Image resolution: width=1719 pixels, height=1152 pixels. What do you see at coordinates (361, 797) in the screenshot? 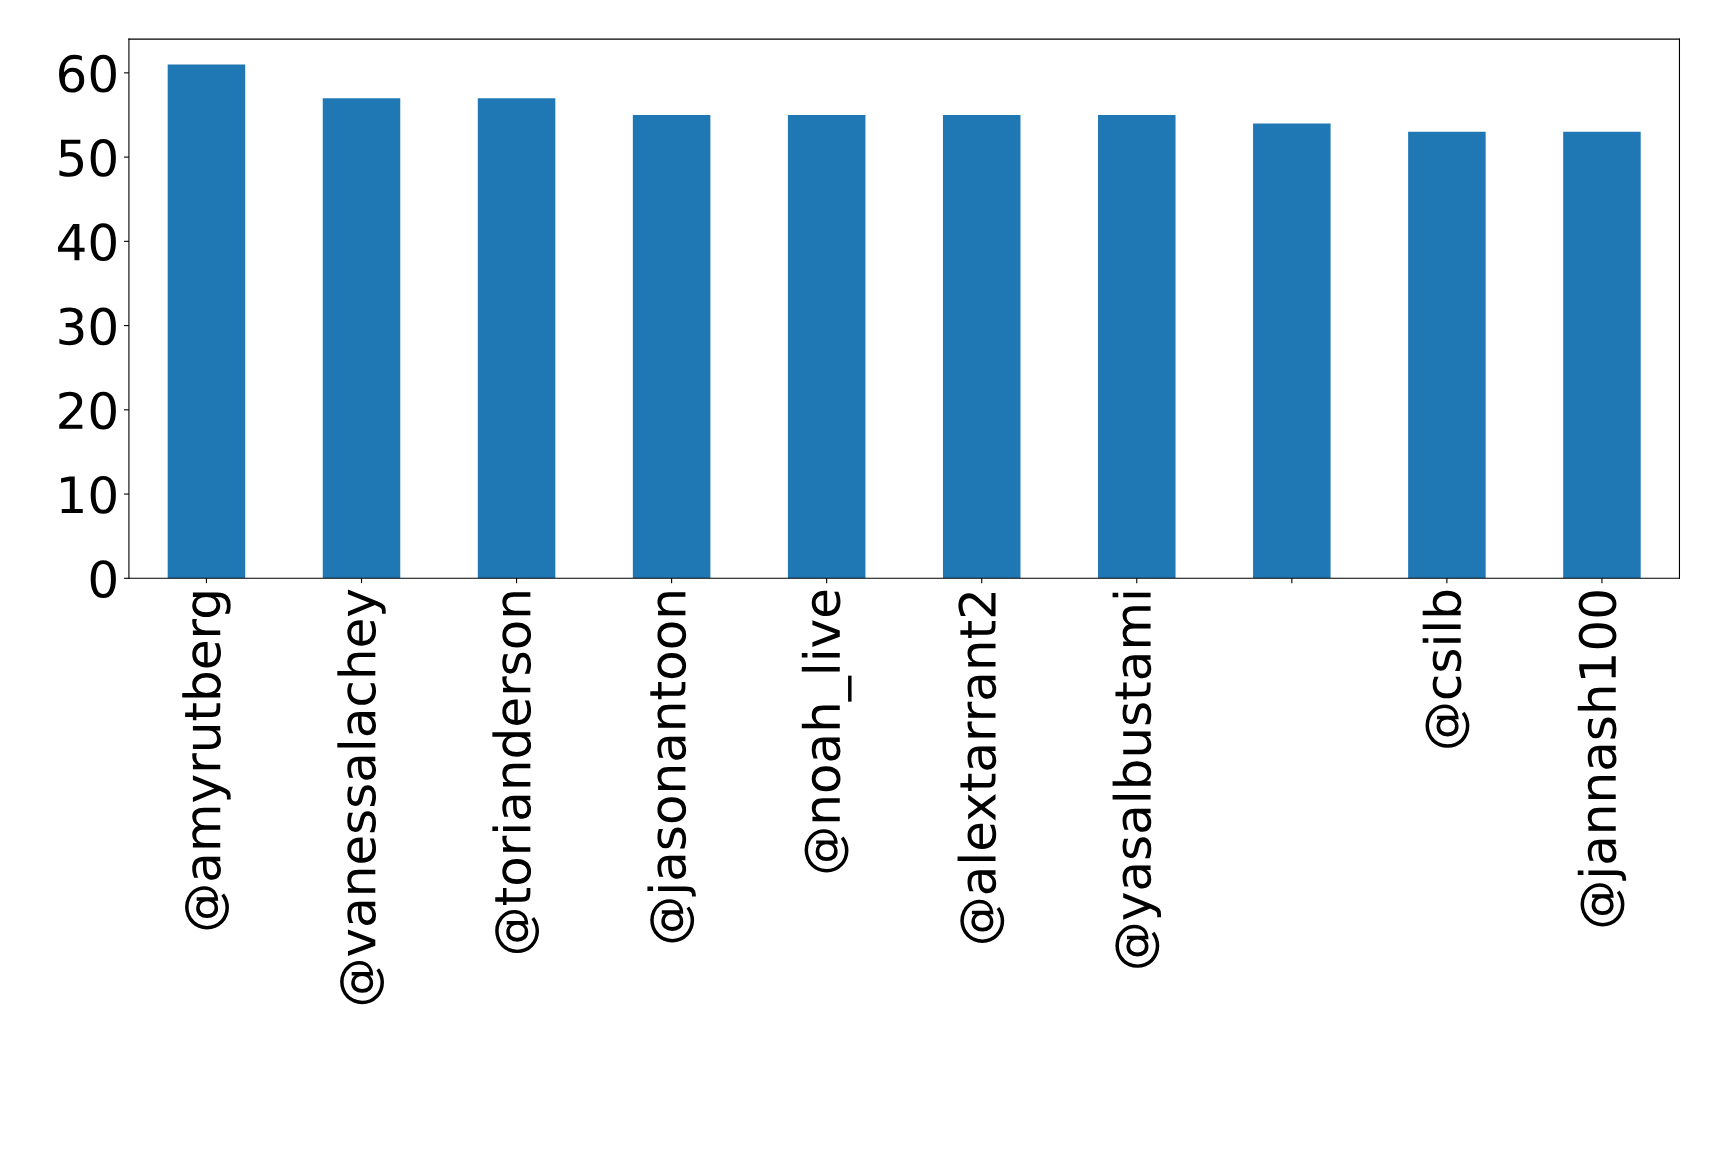
I see `x-tick-label: @vanessalachey` at bounding box center [361, 797].